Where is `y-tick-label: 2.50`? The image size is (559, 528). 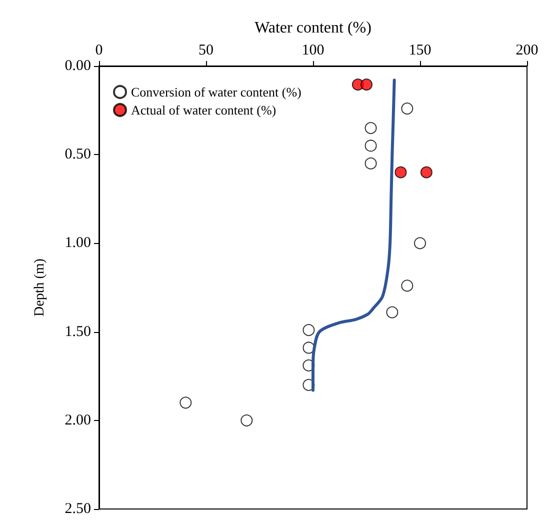
y-tick-label: 2.50 is located at coordinates (77, 509).